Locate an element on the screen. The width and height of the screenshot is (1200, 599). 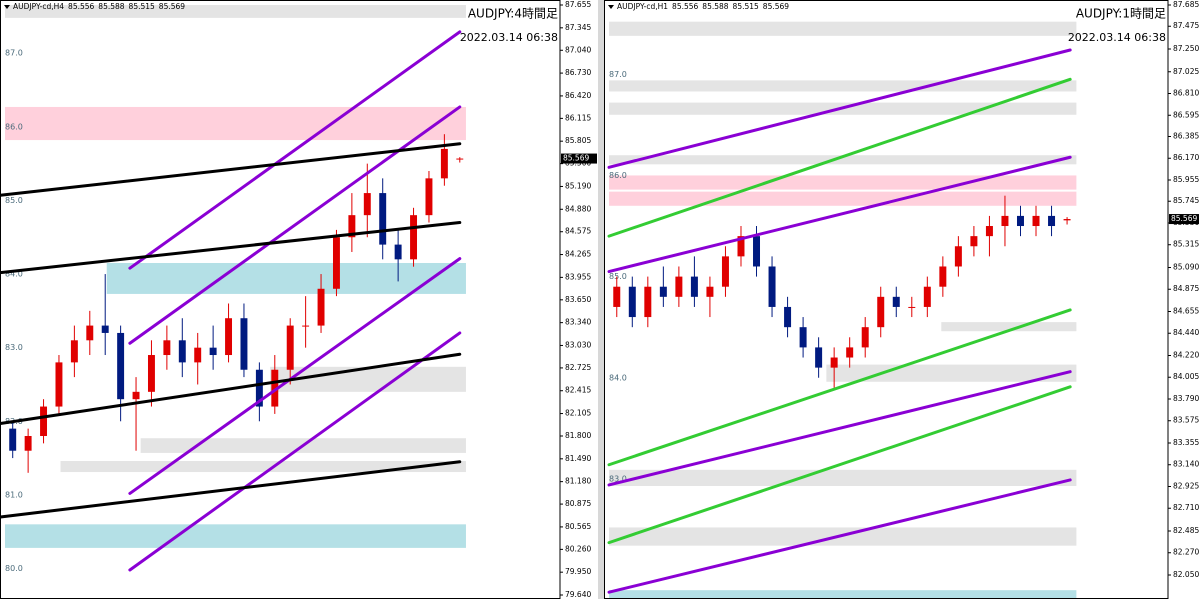
y-tick-label: 84.875 is located at coordinates (1186, 288).